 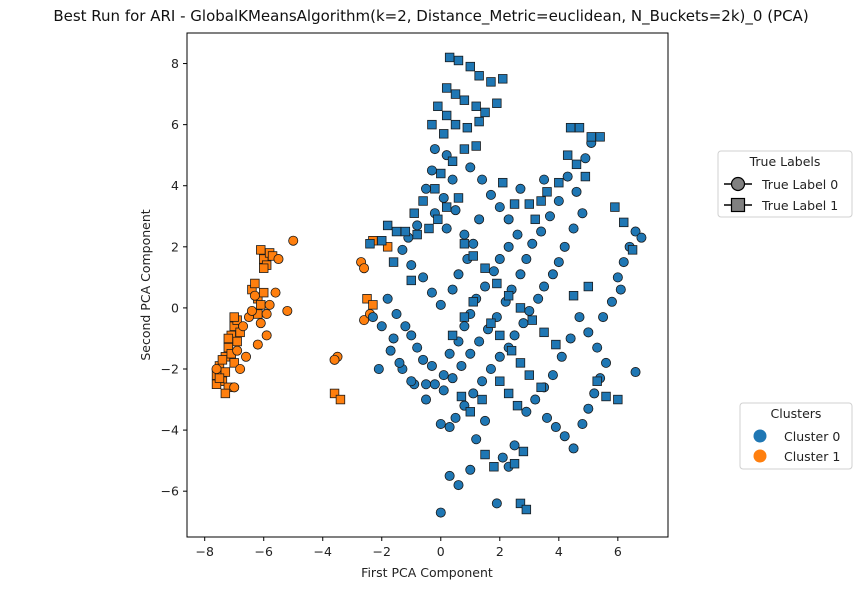 I want to click on legend-clusters: Clusters Cluster 0 Cluster 1, so click(x=796, y=436).